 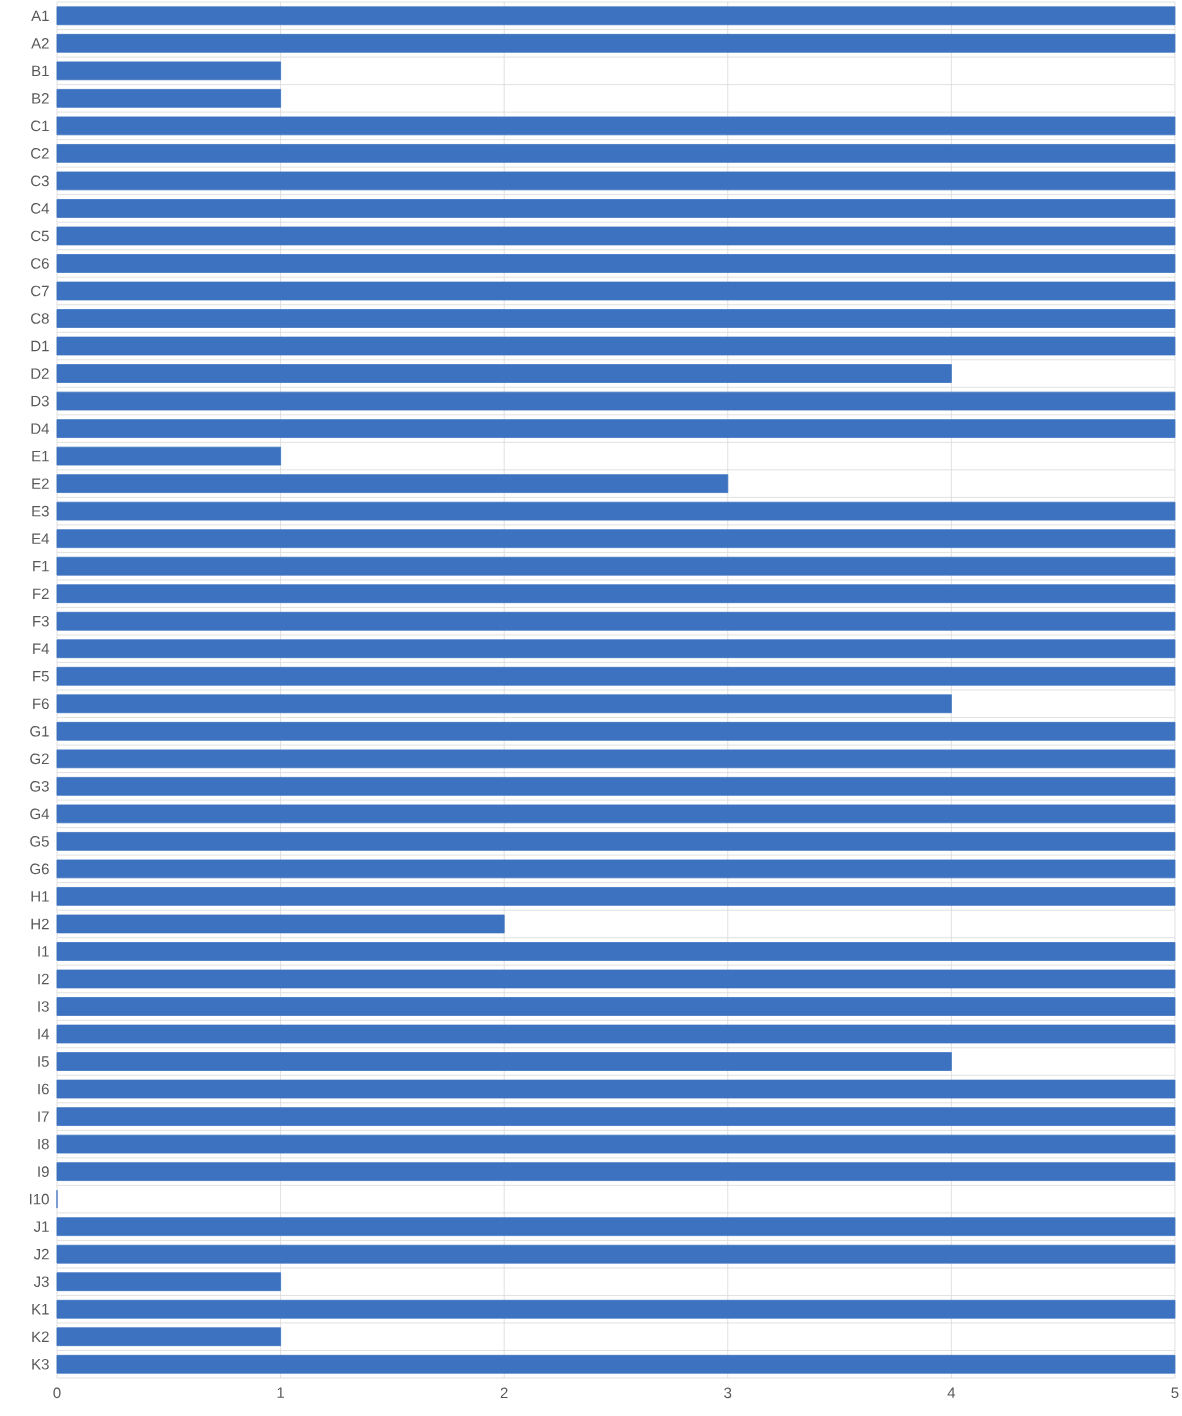 I want to click on y-tick-label: C6, so click(x=39, y=263).